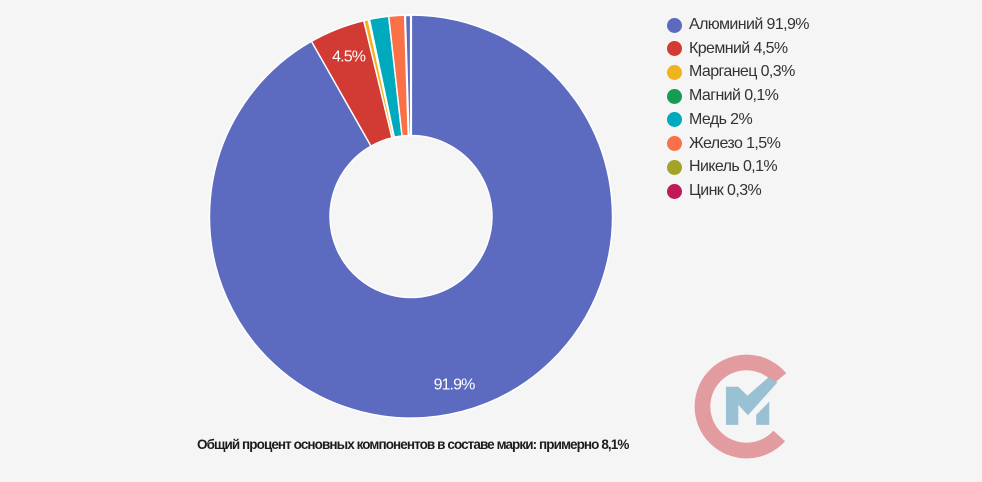 This screenshot has height=482, width=982. Describe the element at coordinates (349, 57) in the screenshot. I see `svg-text: 4.5%` at that location.